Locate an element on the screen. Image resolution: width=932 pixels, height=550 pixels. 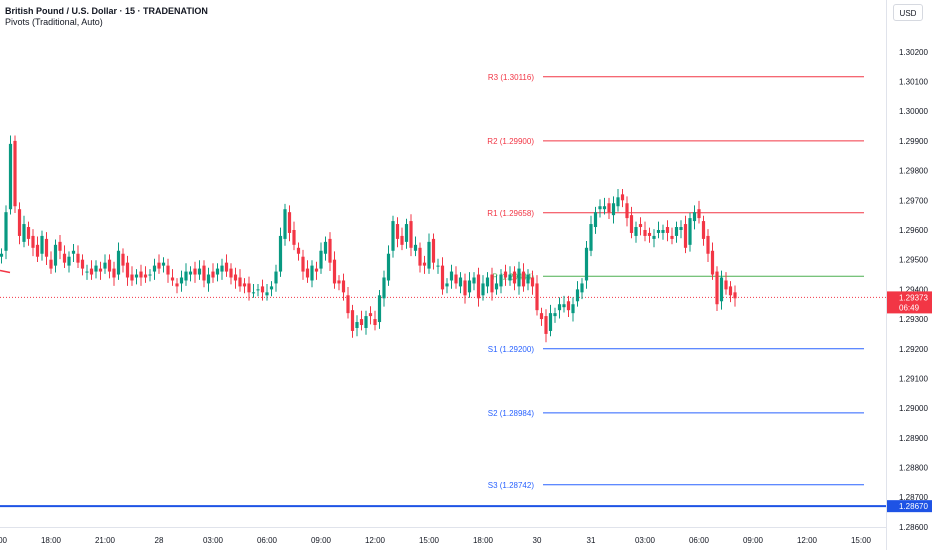
last-price-tag-label: 1.29373 is located at coordinates (913, 297).